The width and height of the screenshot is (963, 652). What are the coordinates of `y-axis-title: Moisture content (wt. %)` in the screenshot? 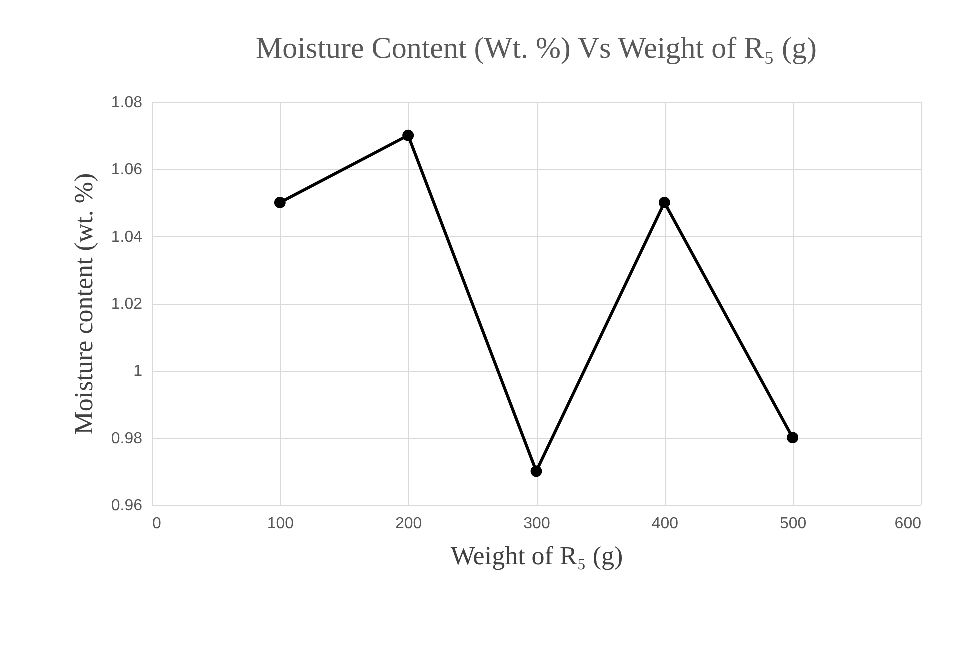 It's located at (83, 304).